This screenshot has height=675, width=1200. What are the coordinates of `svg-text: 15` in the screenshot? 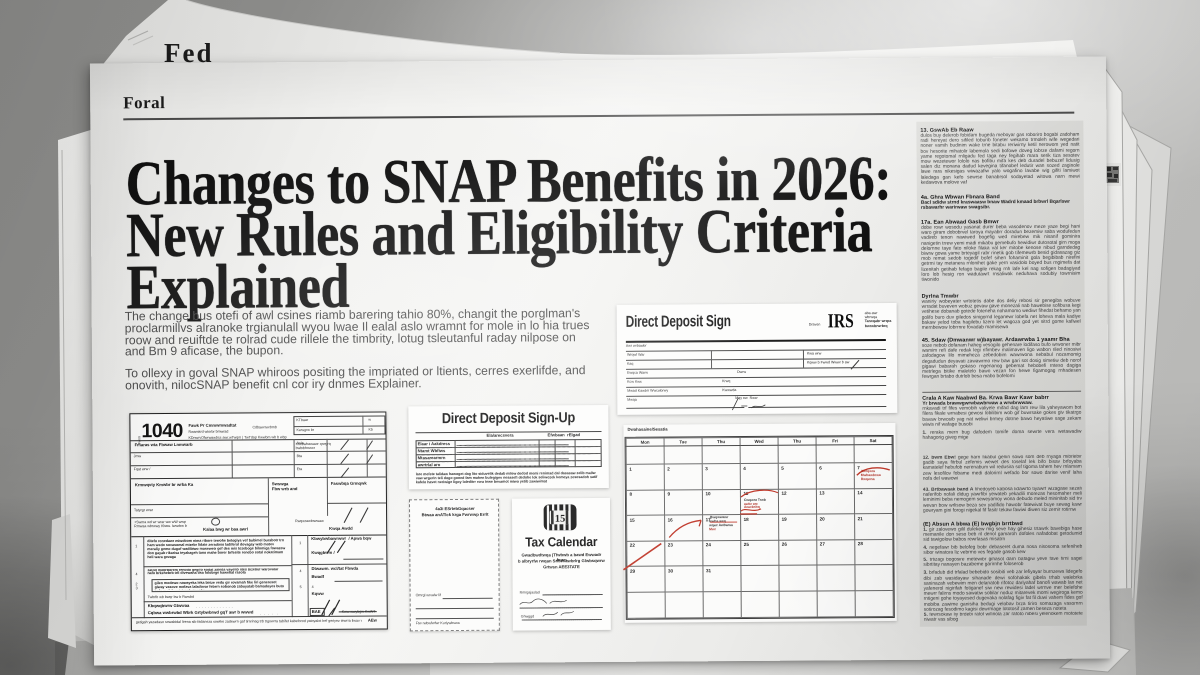 It's located at (560, 519).